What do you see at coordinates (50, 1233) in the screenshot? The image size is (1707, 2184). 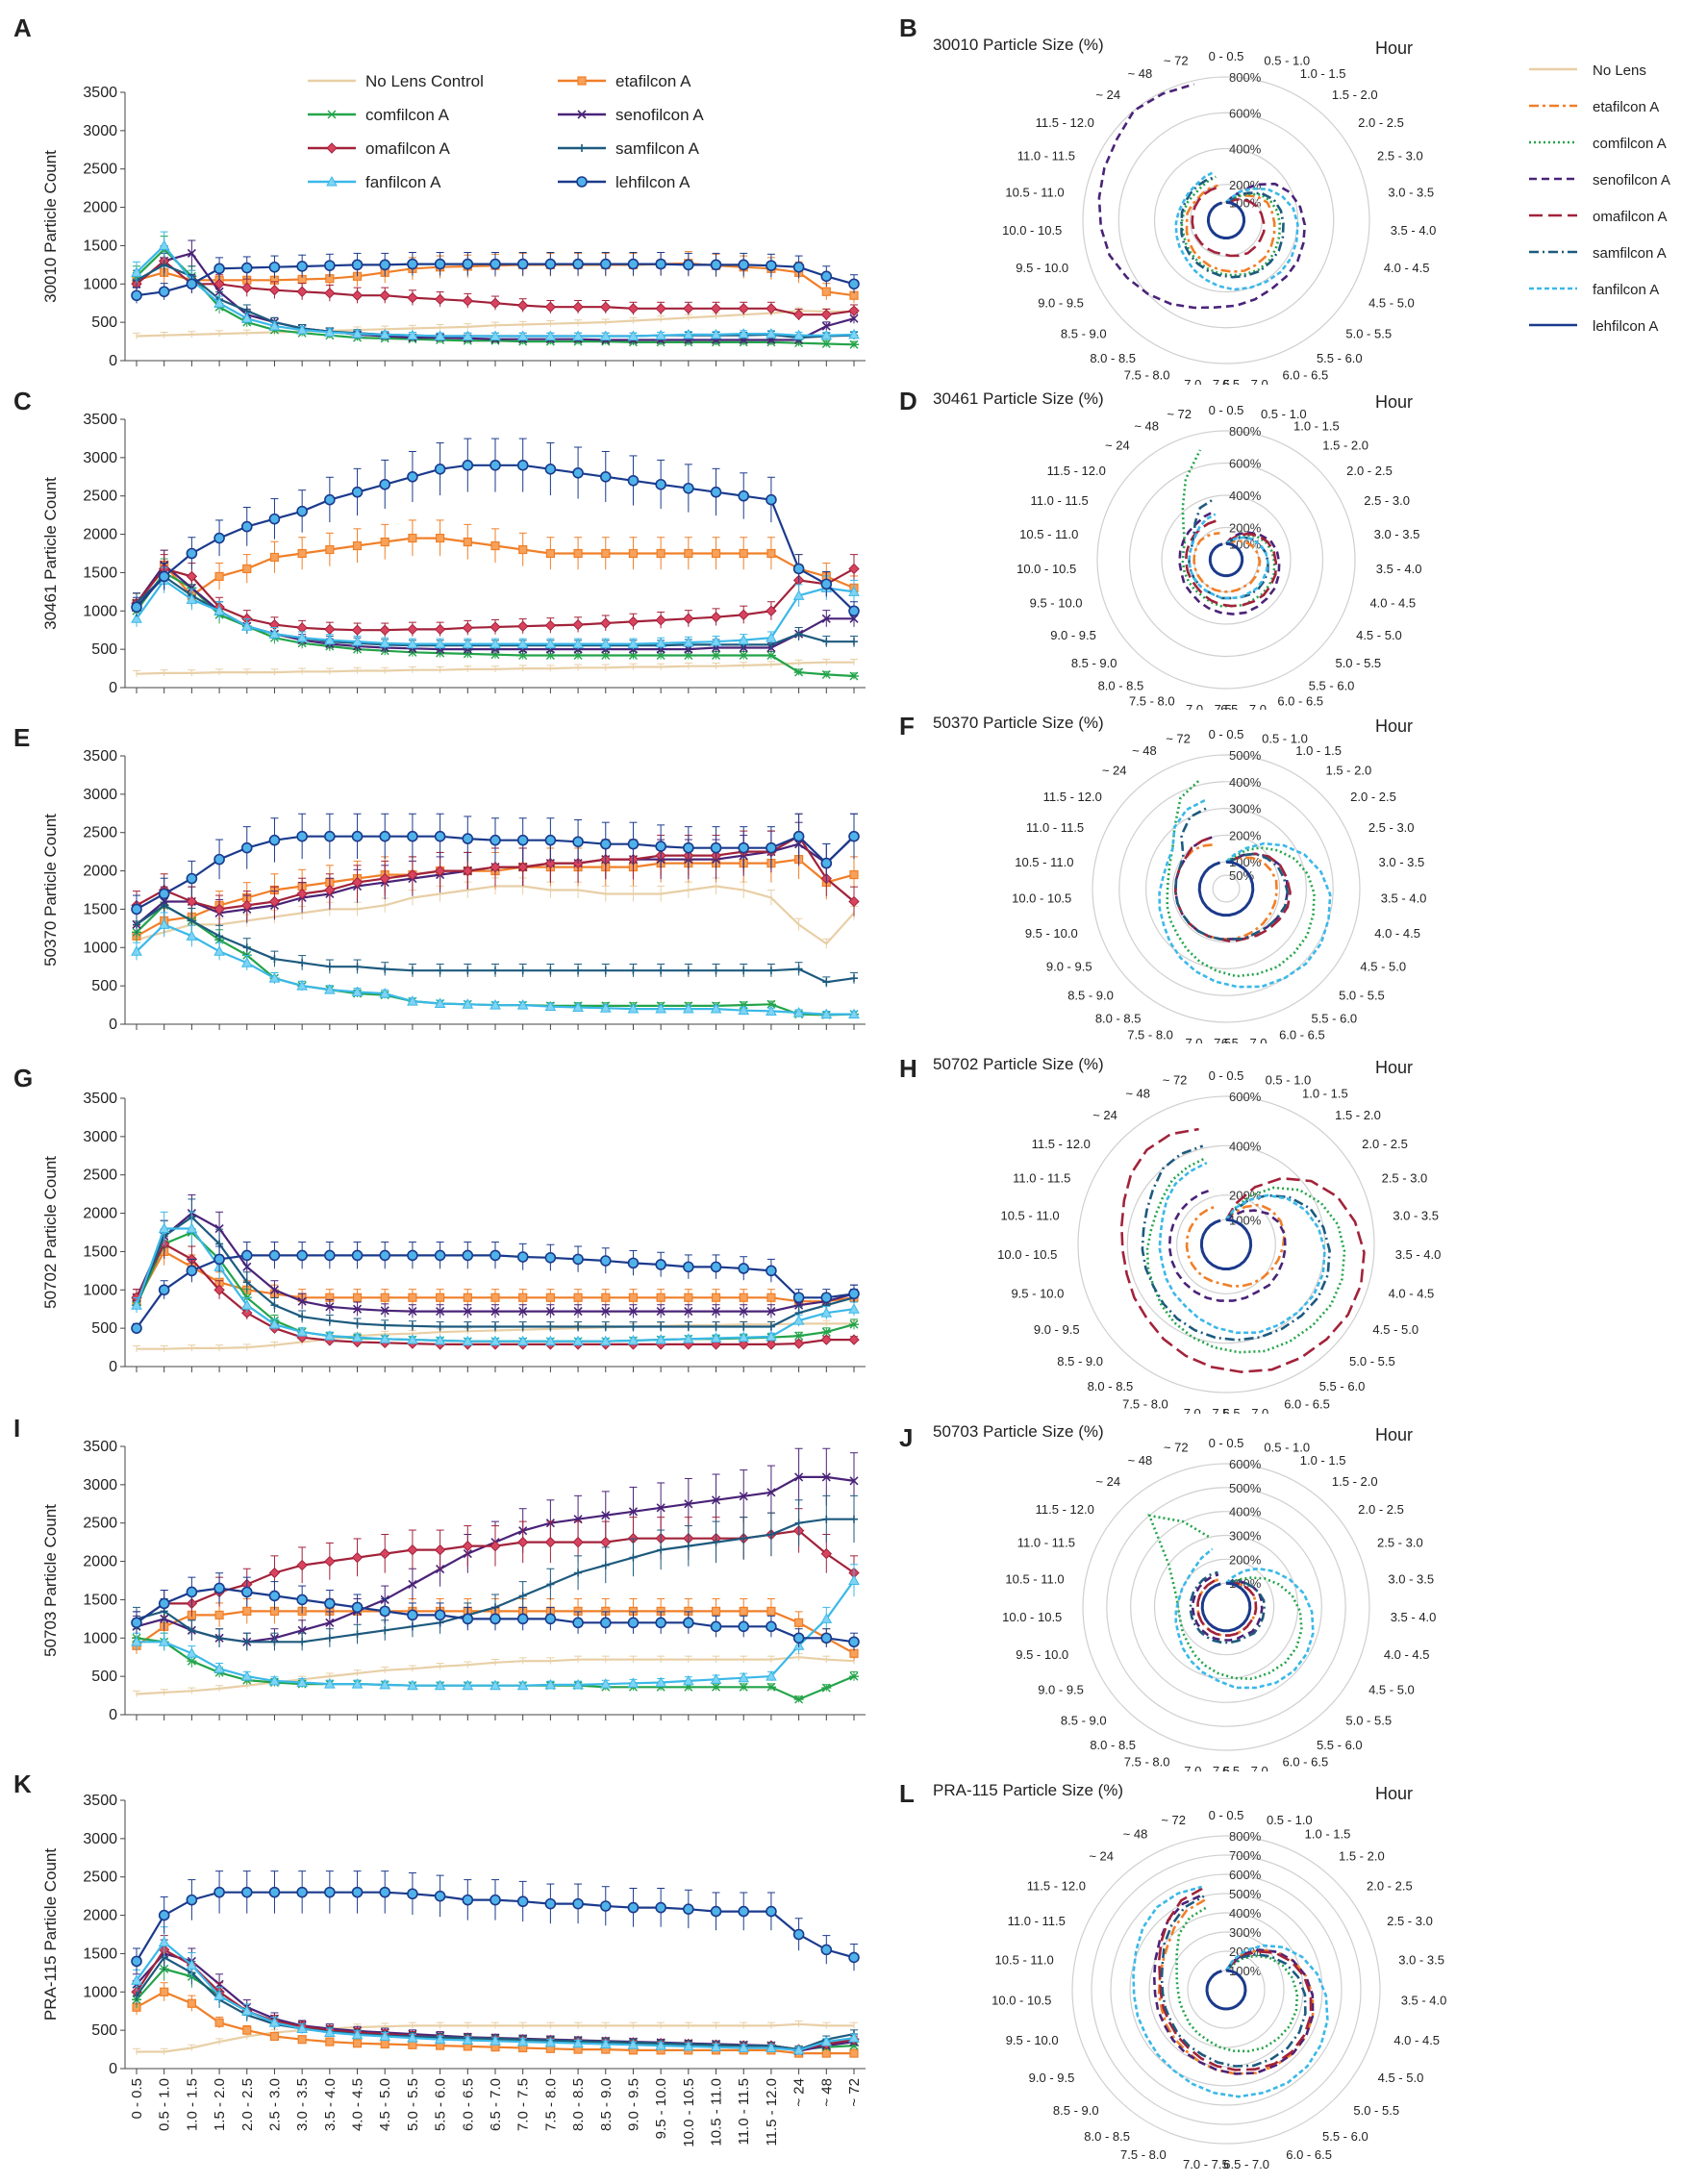 I see `y-axis-label: 50702 Particle Count` at bounding box center [50, 1233].